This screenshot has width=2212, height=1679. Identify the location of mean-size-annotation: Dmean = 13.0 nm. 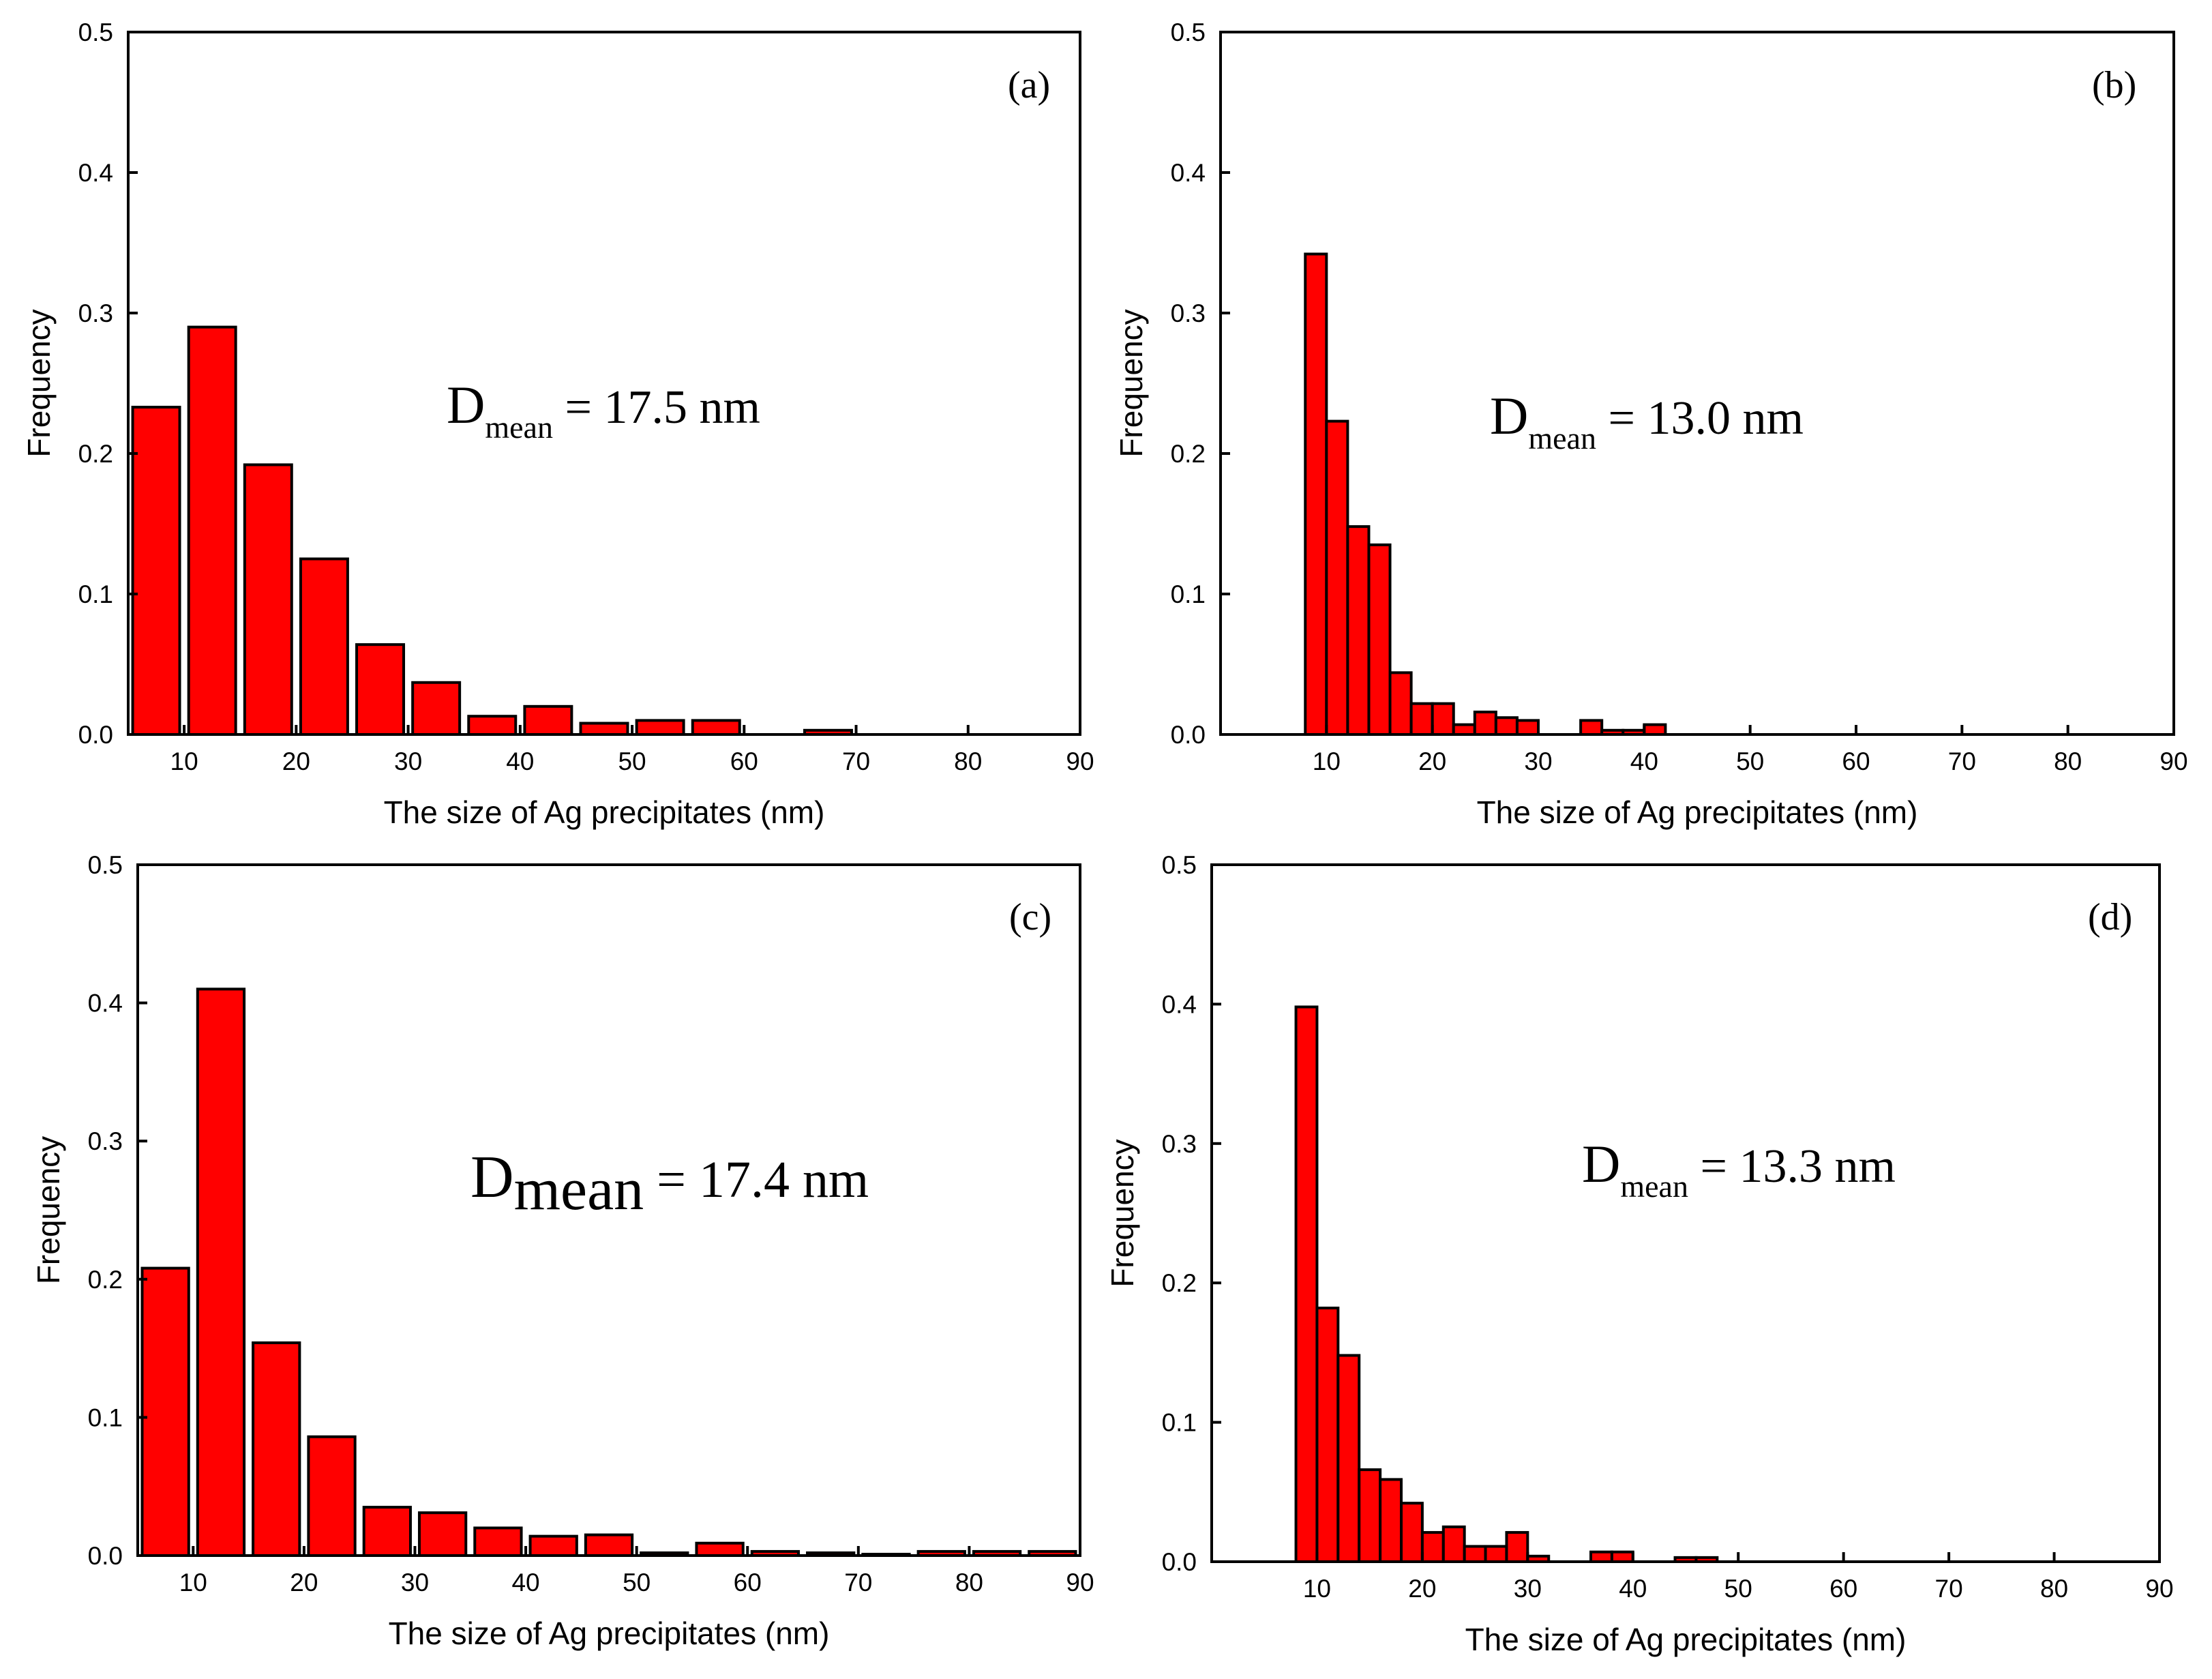
(1647, 421).